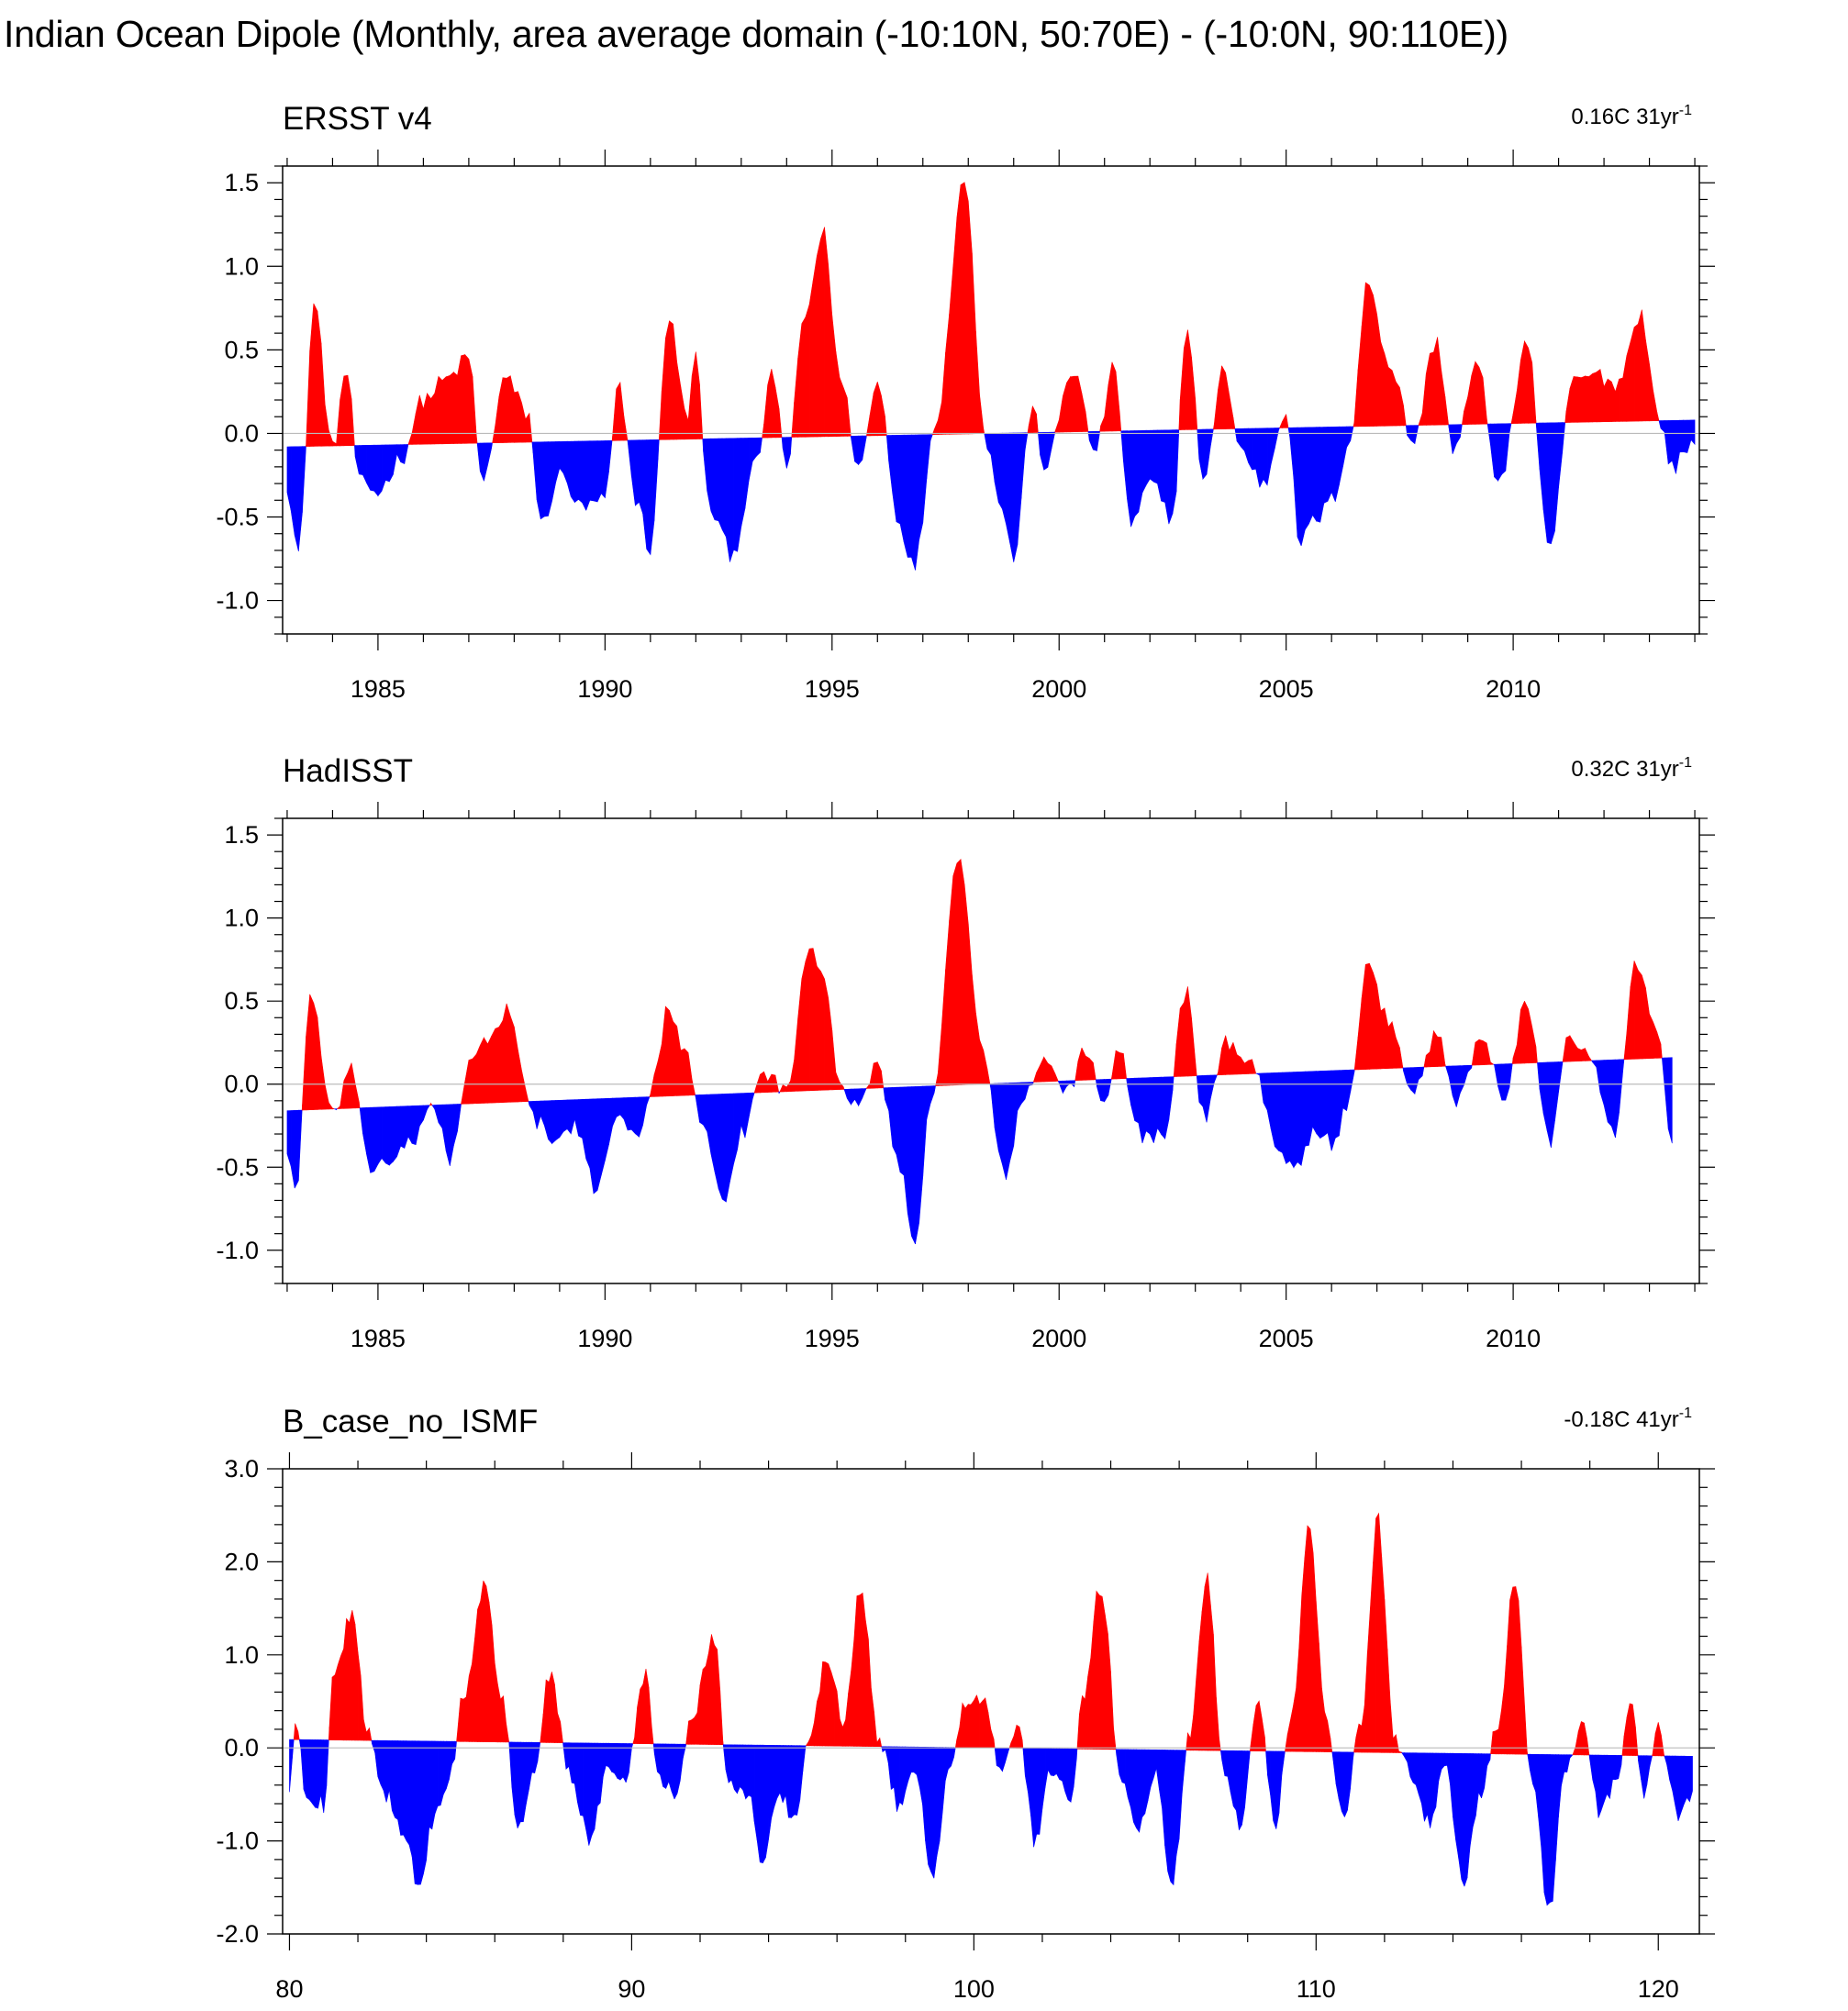 The image size is (1848, 2011). Describe the element at coordinates (241, 266) in the screenshot. I see `y-tick-label: 1.0` at that location.